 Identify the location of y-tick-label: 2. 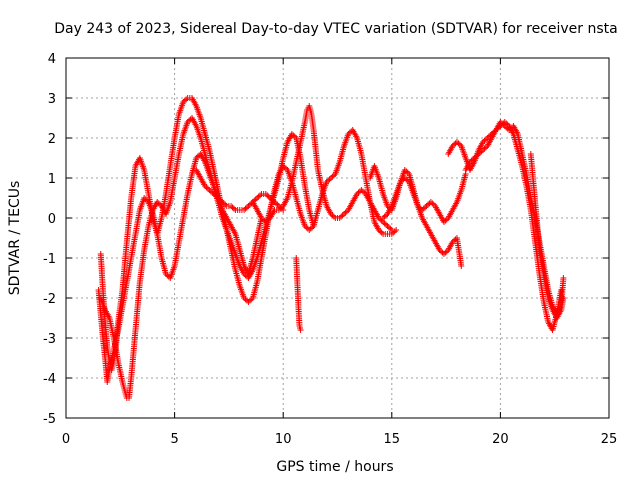
(52, 139).